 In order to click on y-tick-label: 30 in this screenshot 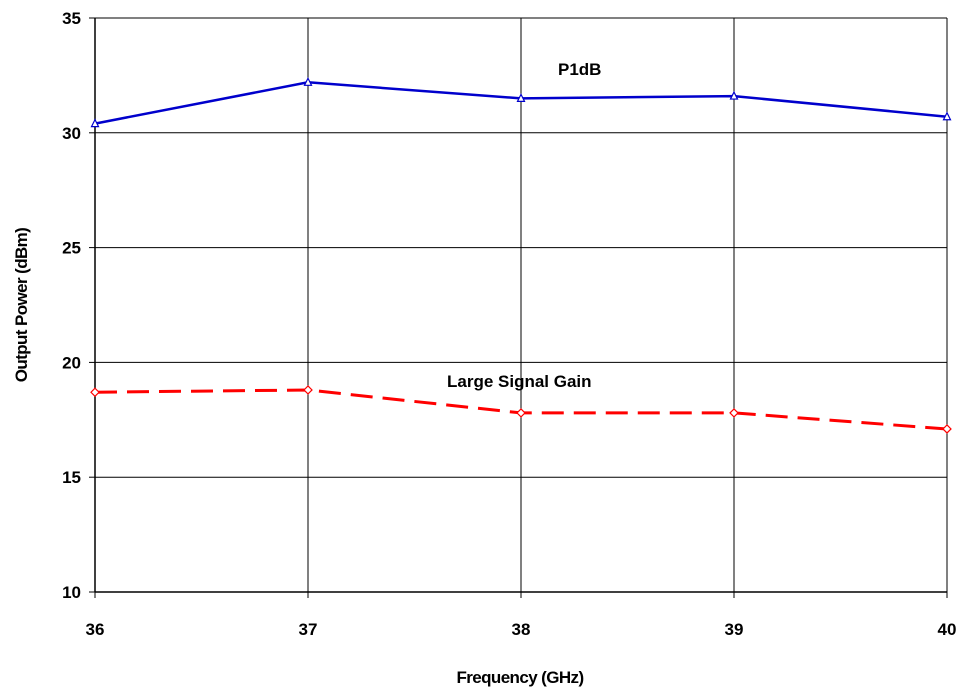, I will do `click(71, 133)`.